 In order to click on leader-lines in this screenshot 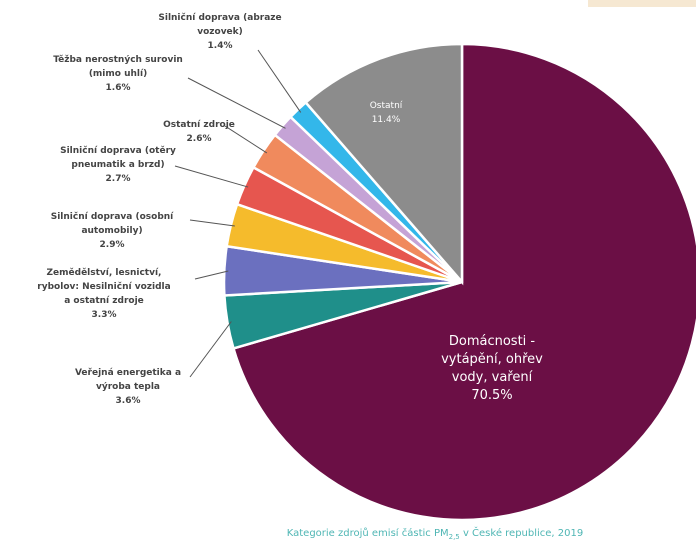, I will do `click(238, 213)`.